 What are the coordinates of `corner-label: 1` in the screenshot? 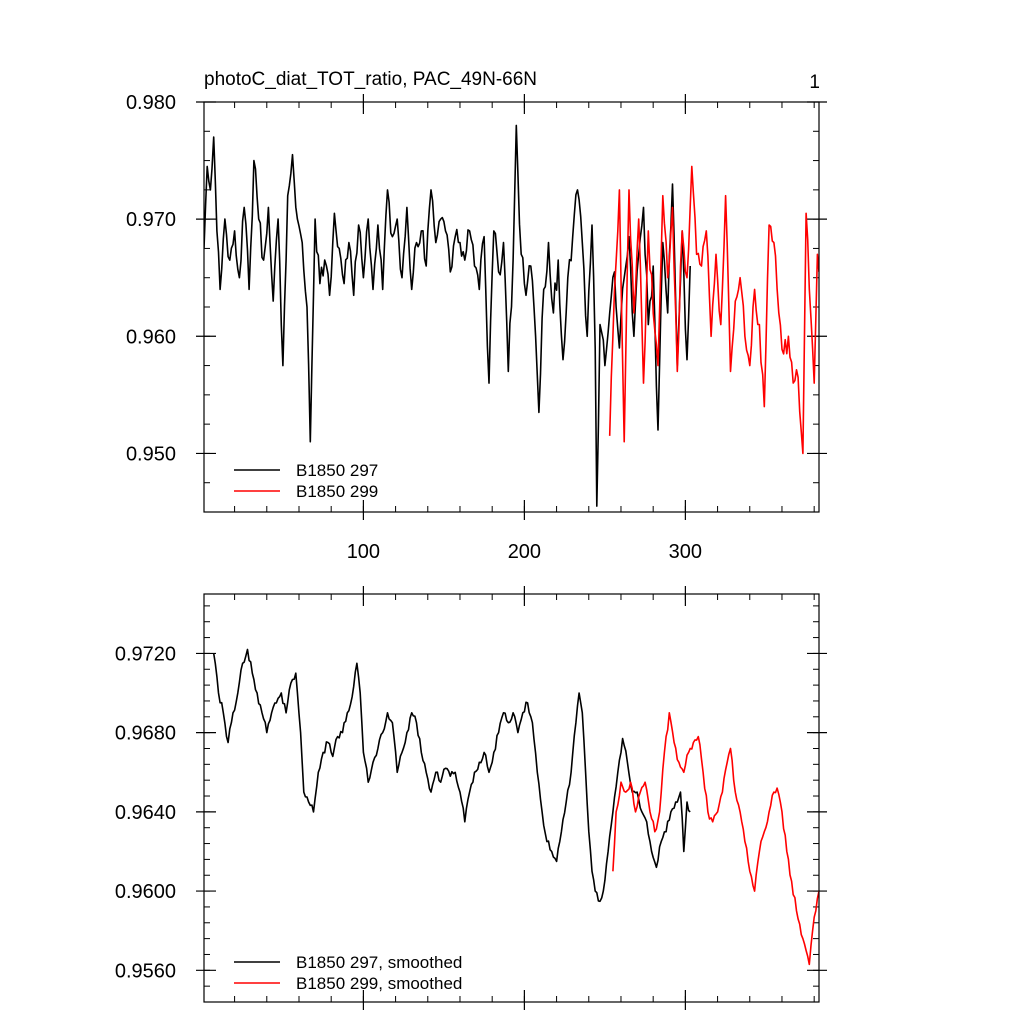 It's located at (814, 82).